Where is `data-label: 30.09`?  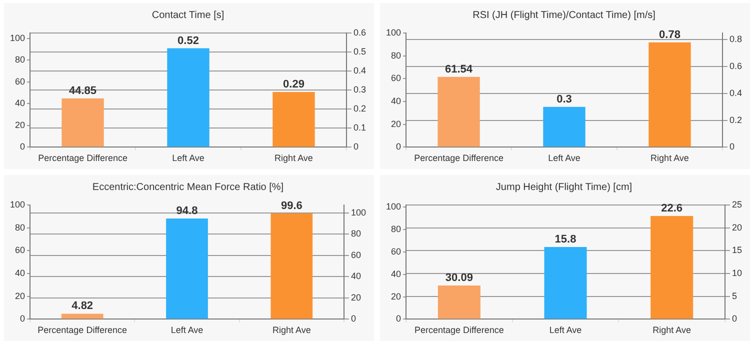
data-label: 30.09 is located at coordinates (459, 278).